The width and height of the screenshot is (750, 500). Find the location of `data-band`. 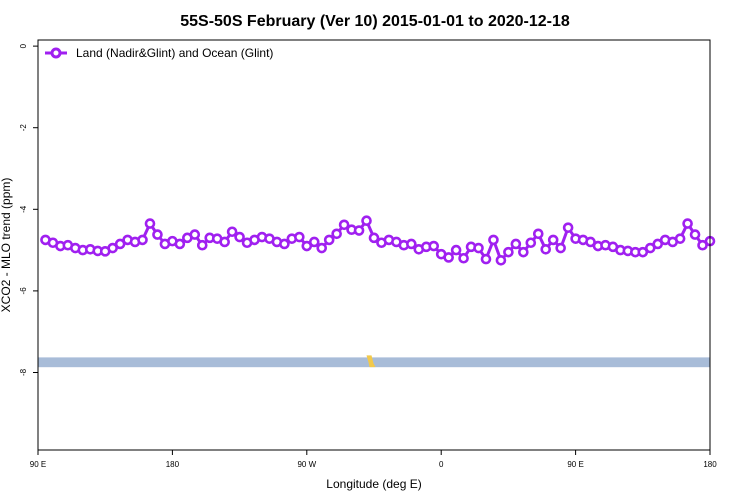

data-band is located at coordinates (374, 362).